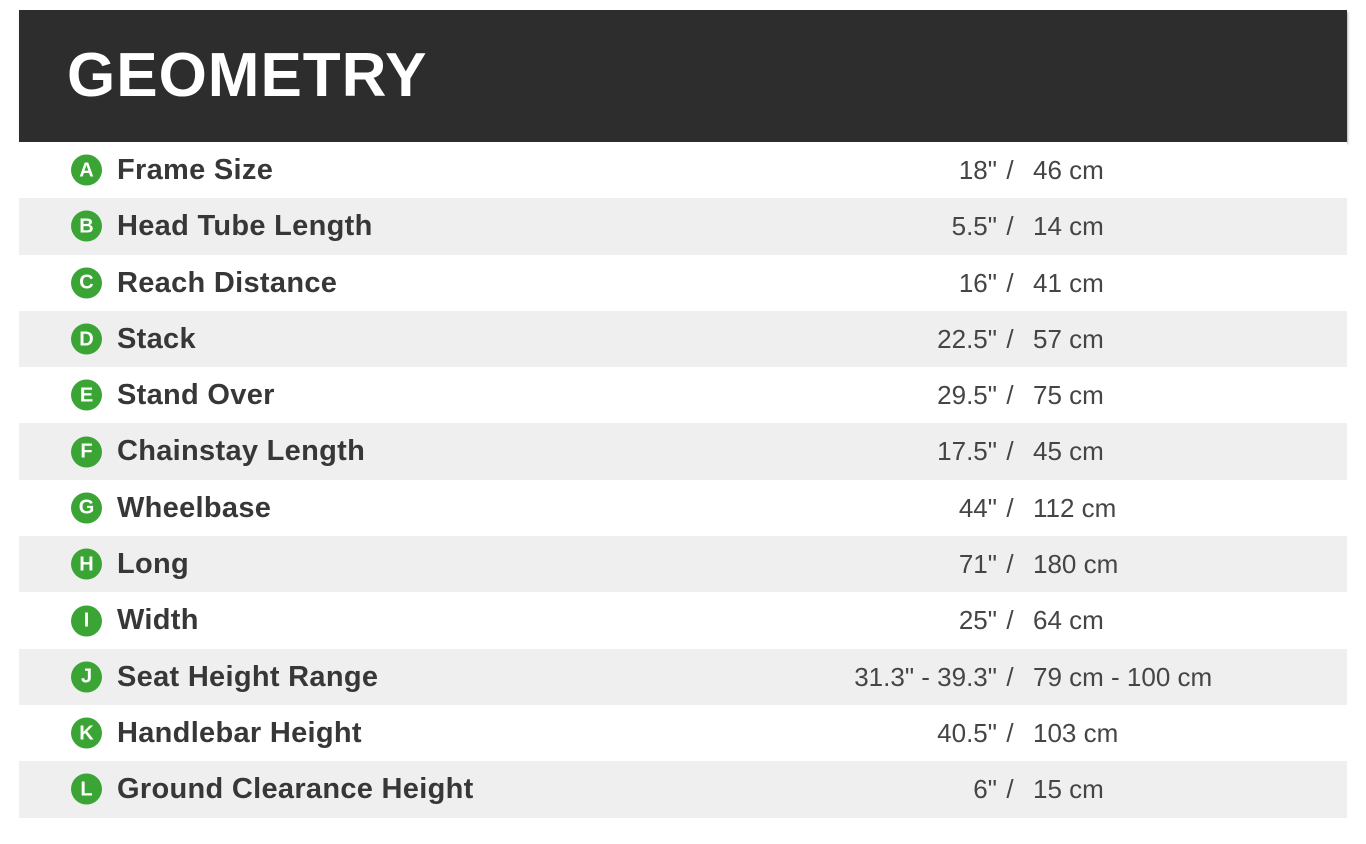 This screenshot has width=1366, height=844. Describe the element at coordinates (248, 676) in the screenshot. I see `row-label: Seat Height Range` at that location.